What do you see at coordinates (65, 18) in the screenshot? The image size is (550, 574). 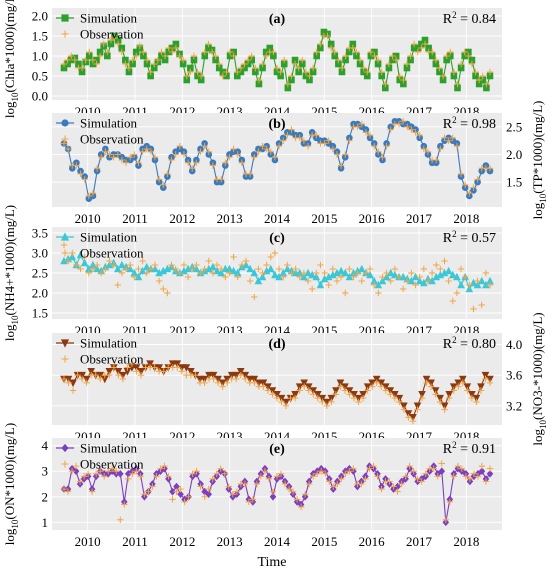 I see `legend-simulation-marker` at bounding box center [65, 18].